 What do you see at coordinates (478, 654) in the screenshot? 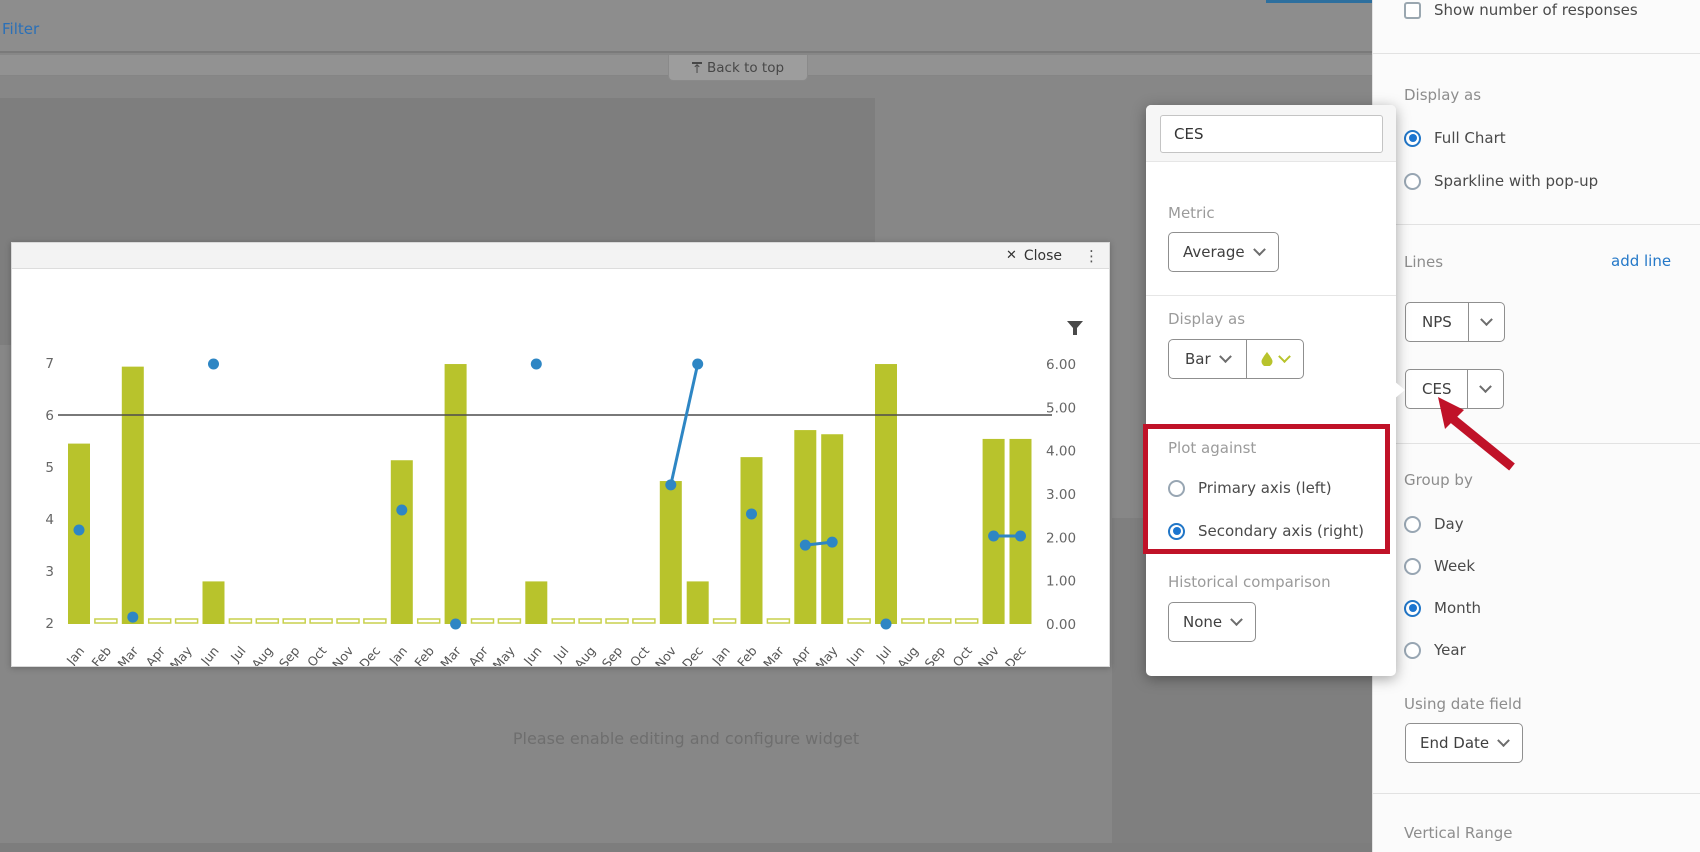
I see `svg-text: Apr` at bounding box center [478, 654].